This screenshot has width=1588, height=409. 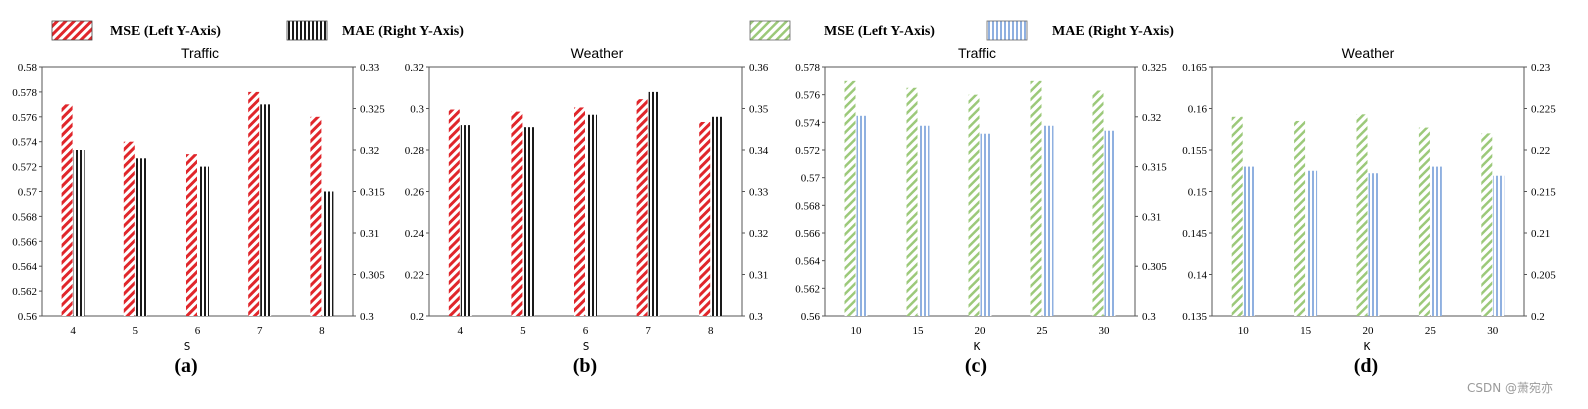 I want to click on panel-label: (d), so click(x=1366, y=366).